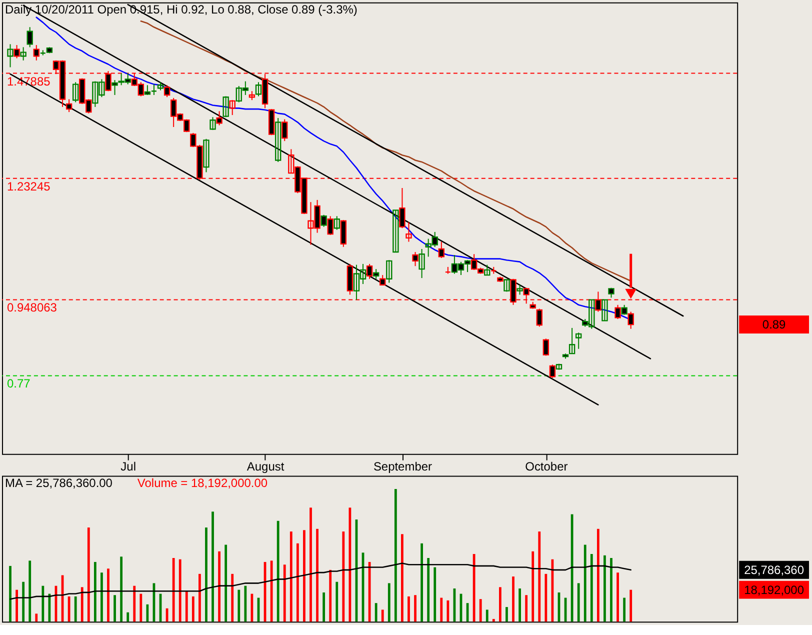 Image resolution: width=812 pixels, height=635 pixels. What do you see at coordinates (265, 466) in the screenshot?
I see `x-tick-label: August` at bounding box center [265, 466].